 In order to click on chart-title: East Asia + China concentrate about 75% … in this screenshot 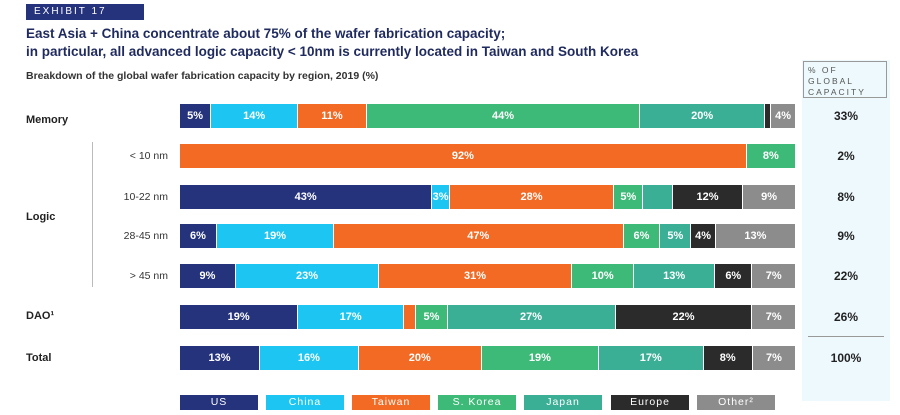, I will do `click(332, 43)`.